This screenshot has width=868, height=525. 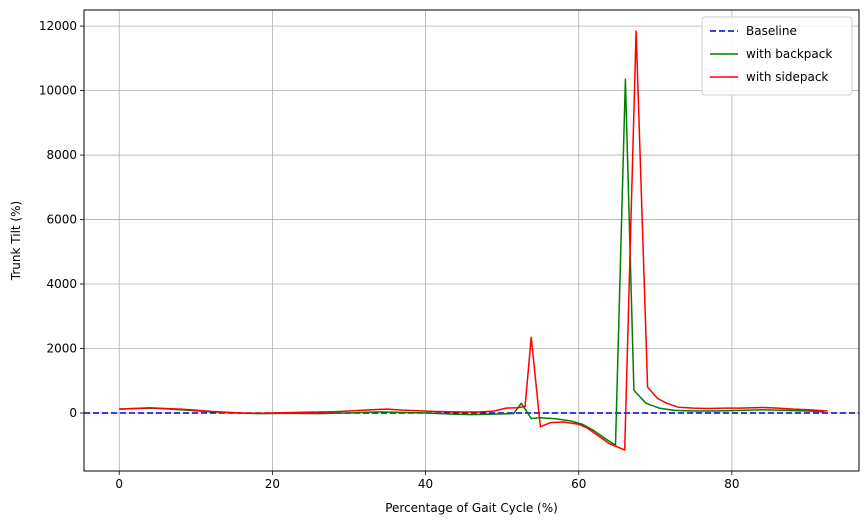 I want to click on y-tick-label: 10000, so click(x=58, y=91).